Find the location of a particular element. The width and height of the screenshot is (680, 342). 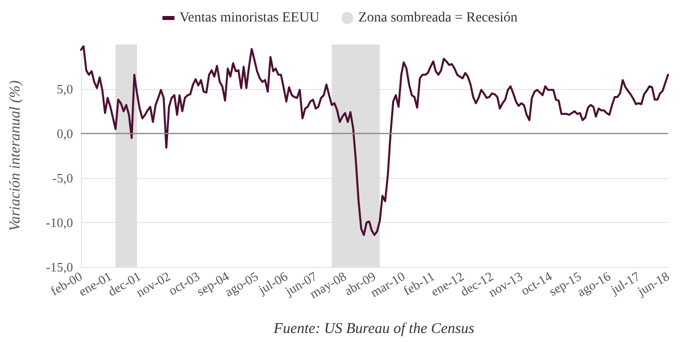

y-tick-label: 0,0 is located at coordinates (64, 133).